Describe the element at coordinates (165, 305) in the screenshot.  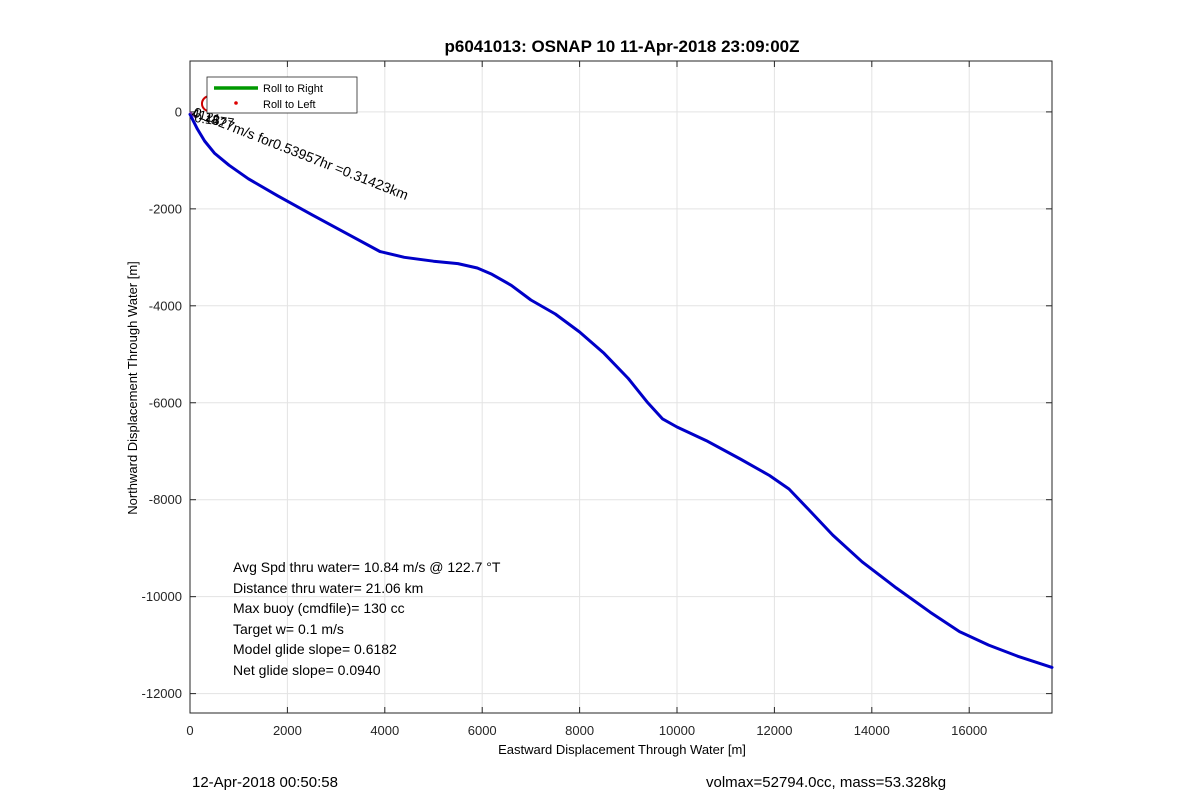
I see `y-tick-label: -4000` at that location.